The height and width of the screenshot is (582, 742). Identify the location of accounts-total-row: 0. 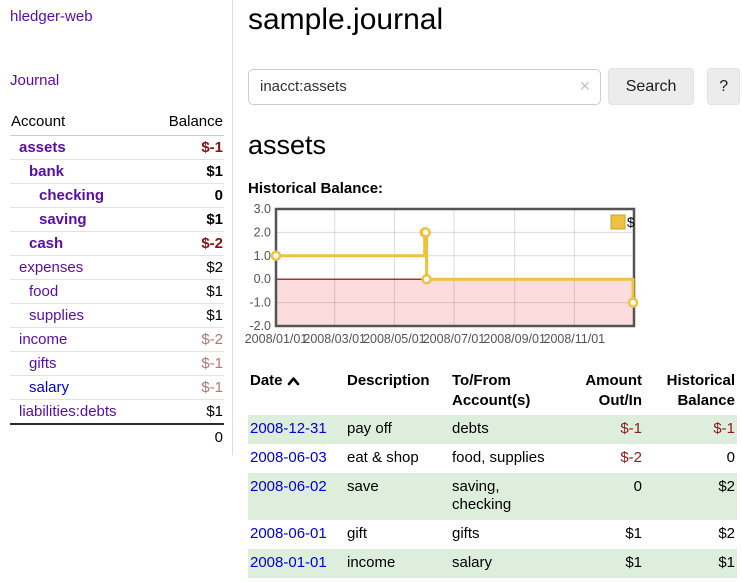
(117, 436).